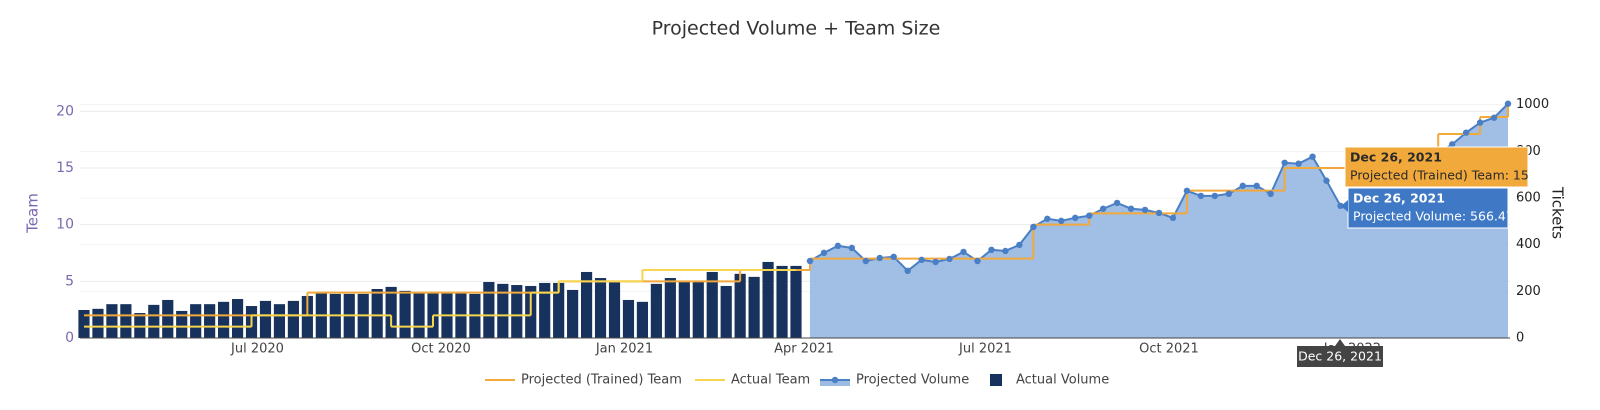 This screenshot has width=1600, height=410. I want to click on y-tick-label: 10, so click(65, 225).